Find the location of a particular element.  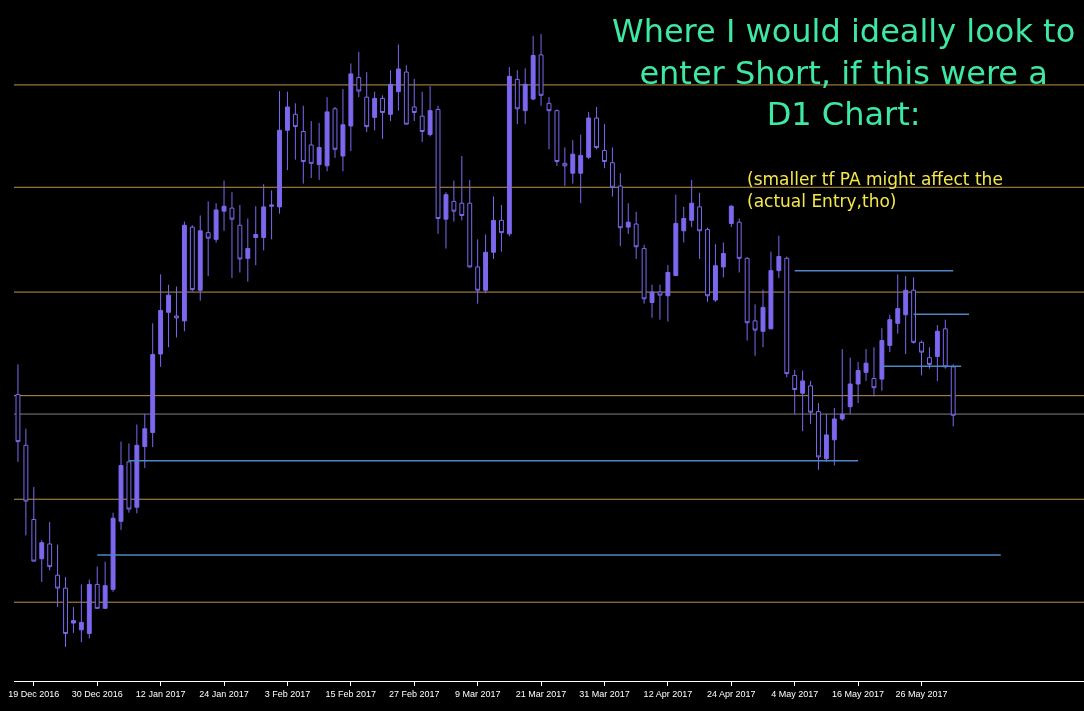

annotation: (smaller tf PA might affect the (actual Entry,tho) is located at coordinates (875, 190).